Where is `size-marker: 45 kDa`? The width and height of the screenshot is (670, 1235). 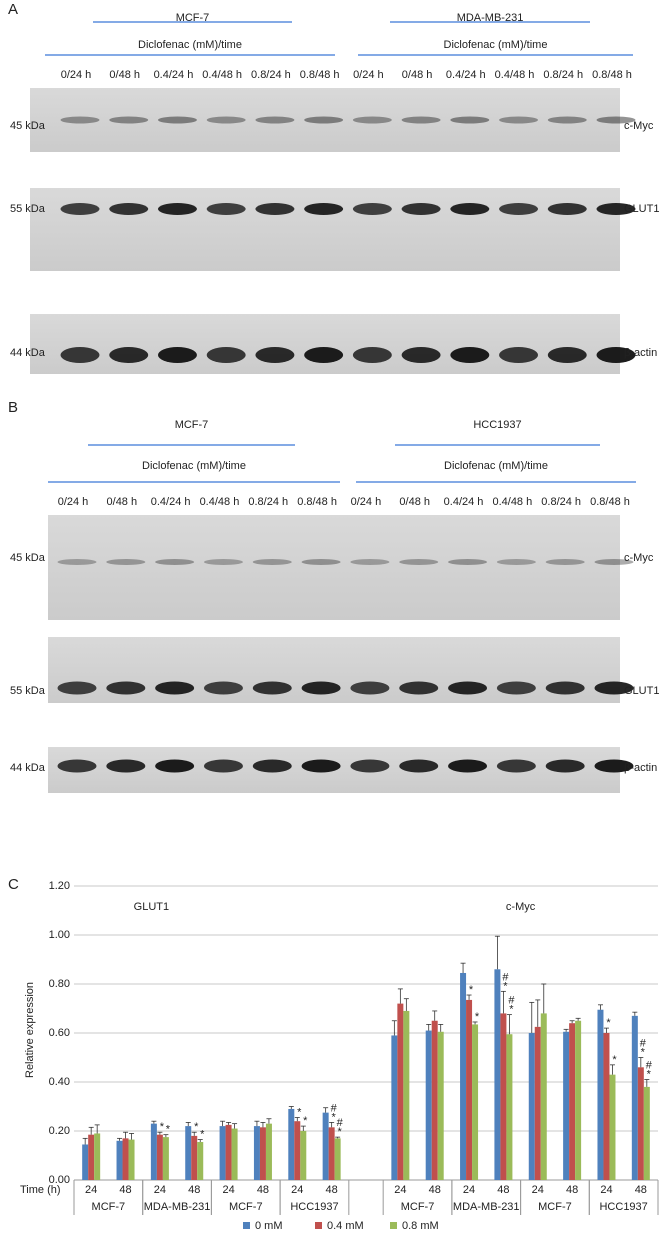 size-marker: 45 kDa is located at coordinates (28, 558).